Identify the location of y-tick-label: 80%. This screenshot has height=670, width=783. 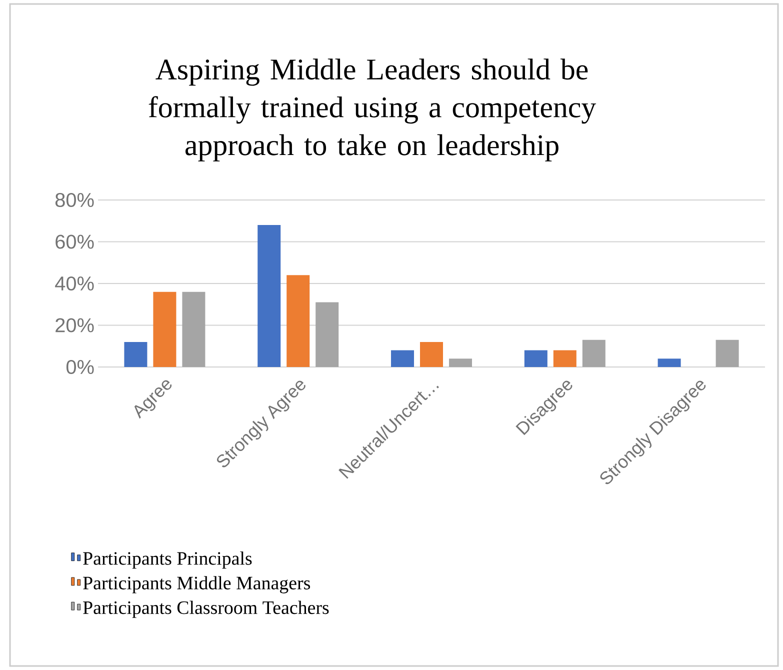
(74, 200).